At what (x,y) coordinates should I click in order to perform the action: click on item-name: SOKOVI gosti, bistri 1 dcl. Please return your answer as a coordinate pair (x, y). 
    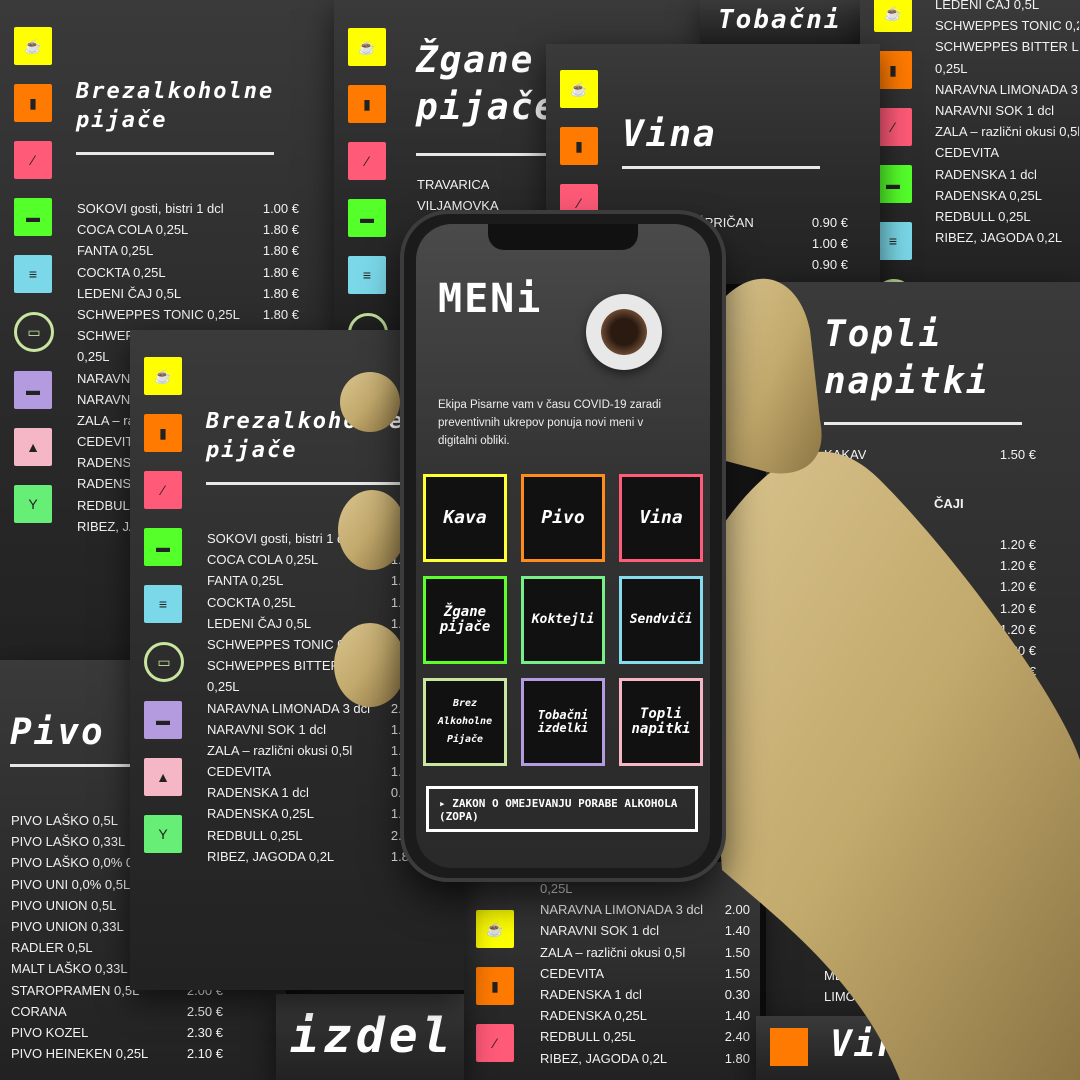
    Looking at the image, I should click on (280, 538).